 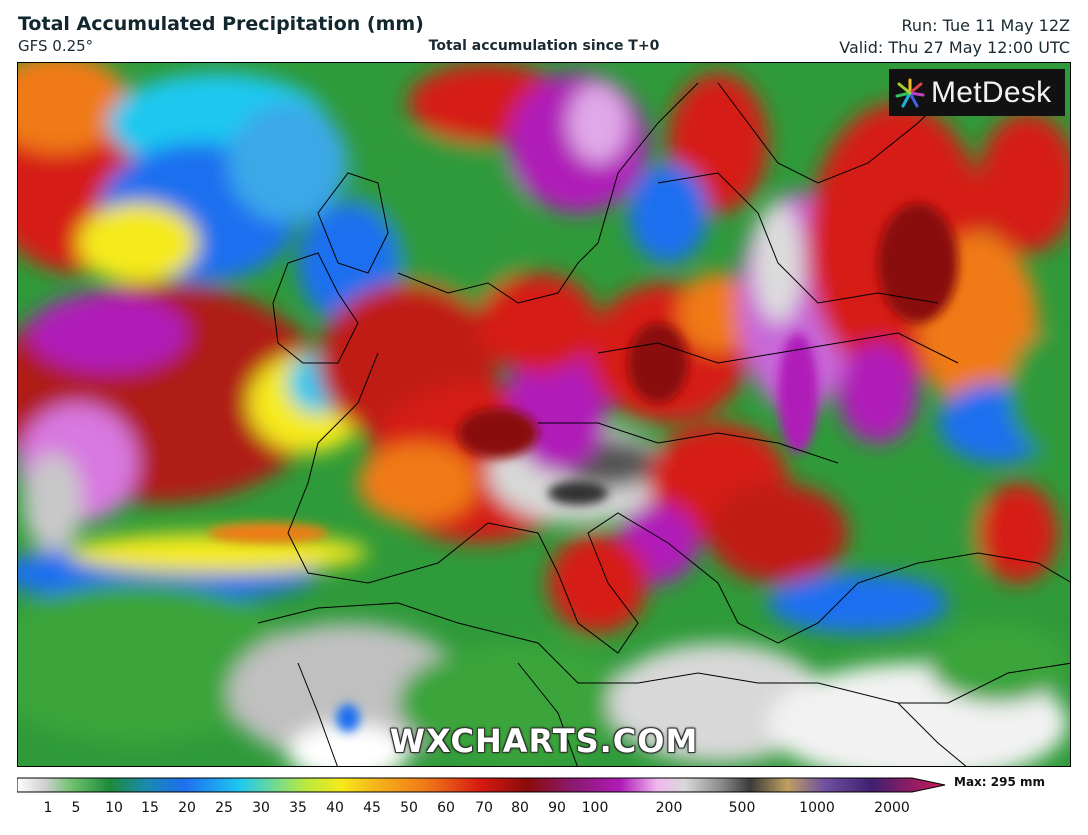 I want to click on scale-tick-2000: 2000, so click(x=892, y=808).